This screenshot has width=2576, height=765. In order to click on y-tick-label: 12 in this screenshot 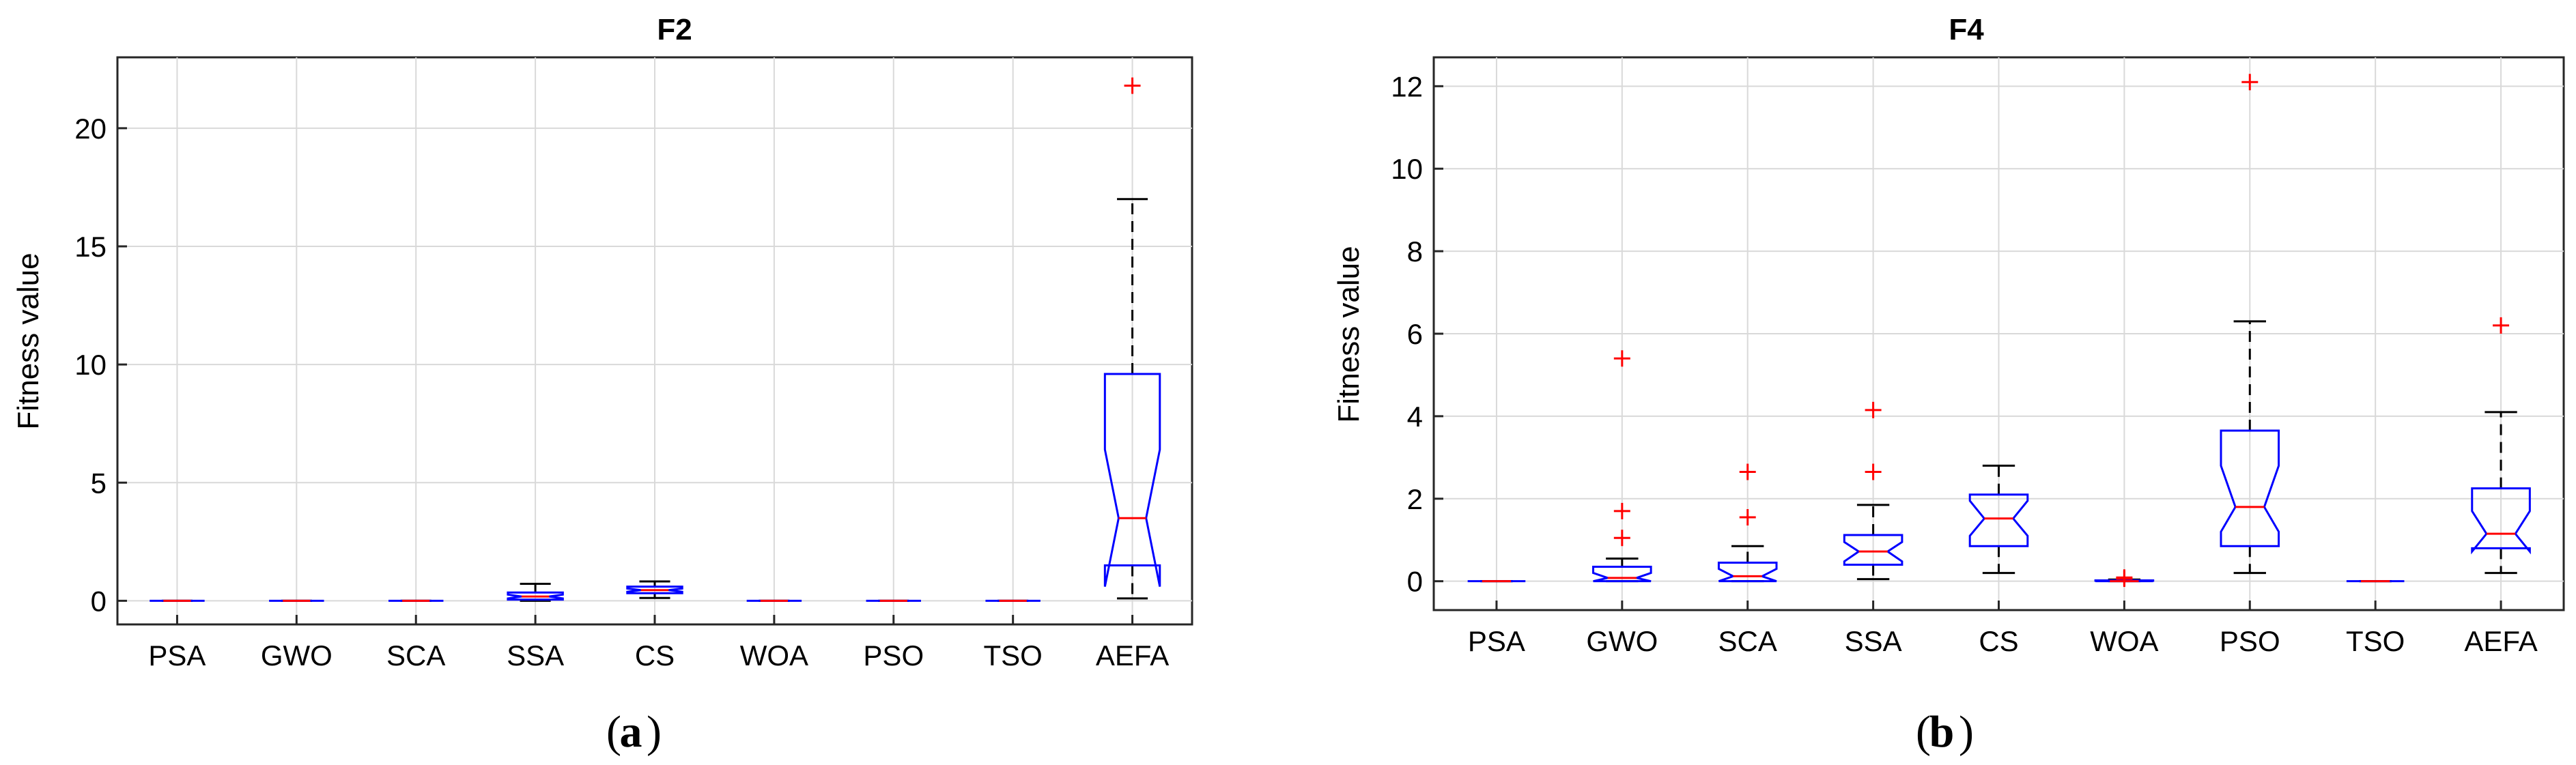, I will do `click(1407, 86)`.